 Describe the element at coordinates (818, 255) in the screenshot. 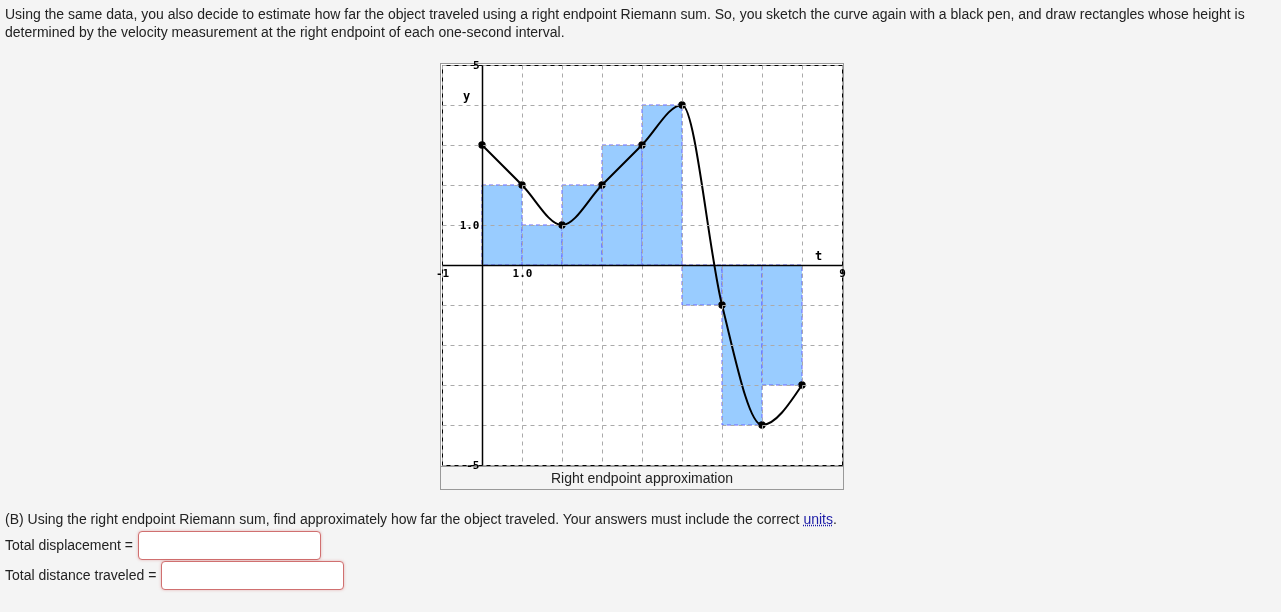

I see `x-axis-title: t` at that location.